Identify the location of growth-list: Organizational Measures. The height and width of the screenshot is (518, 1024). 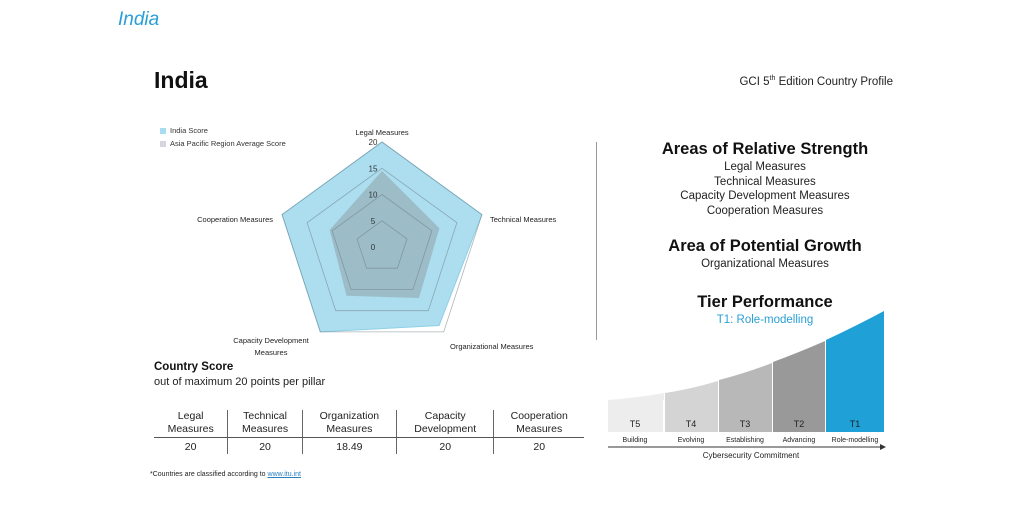
(765, 264).